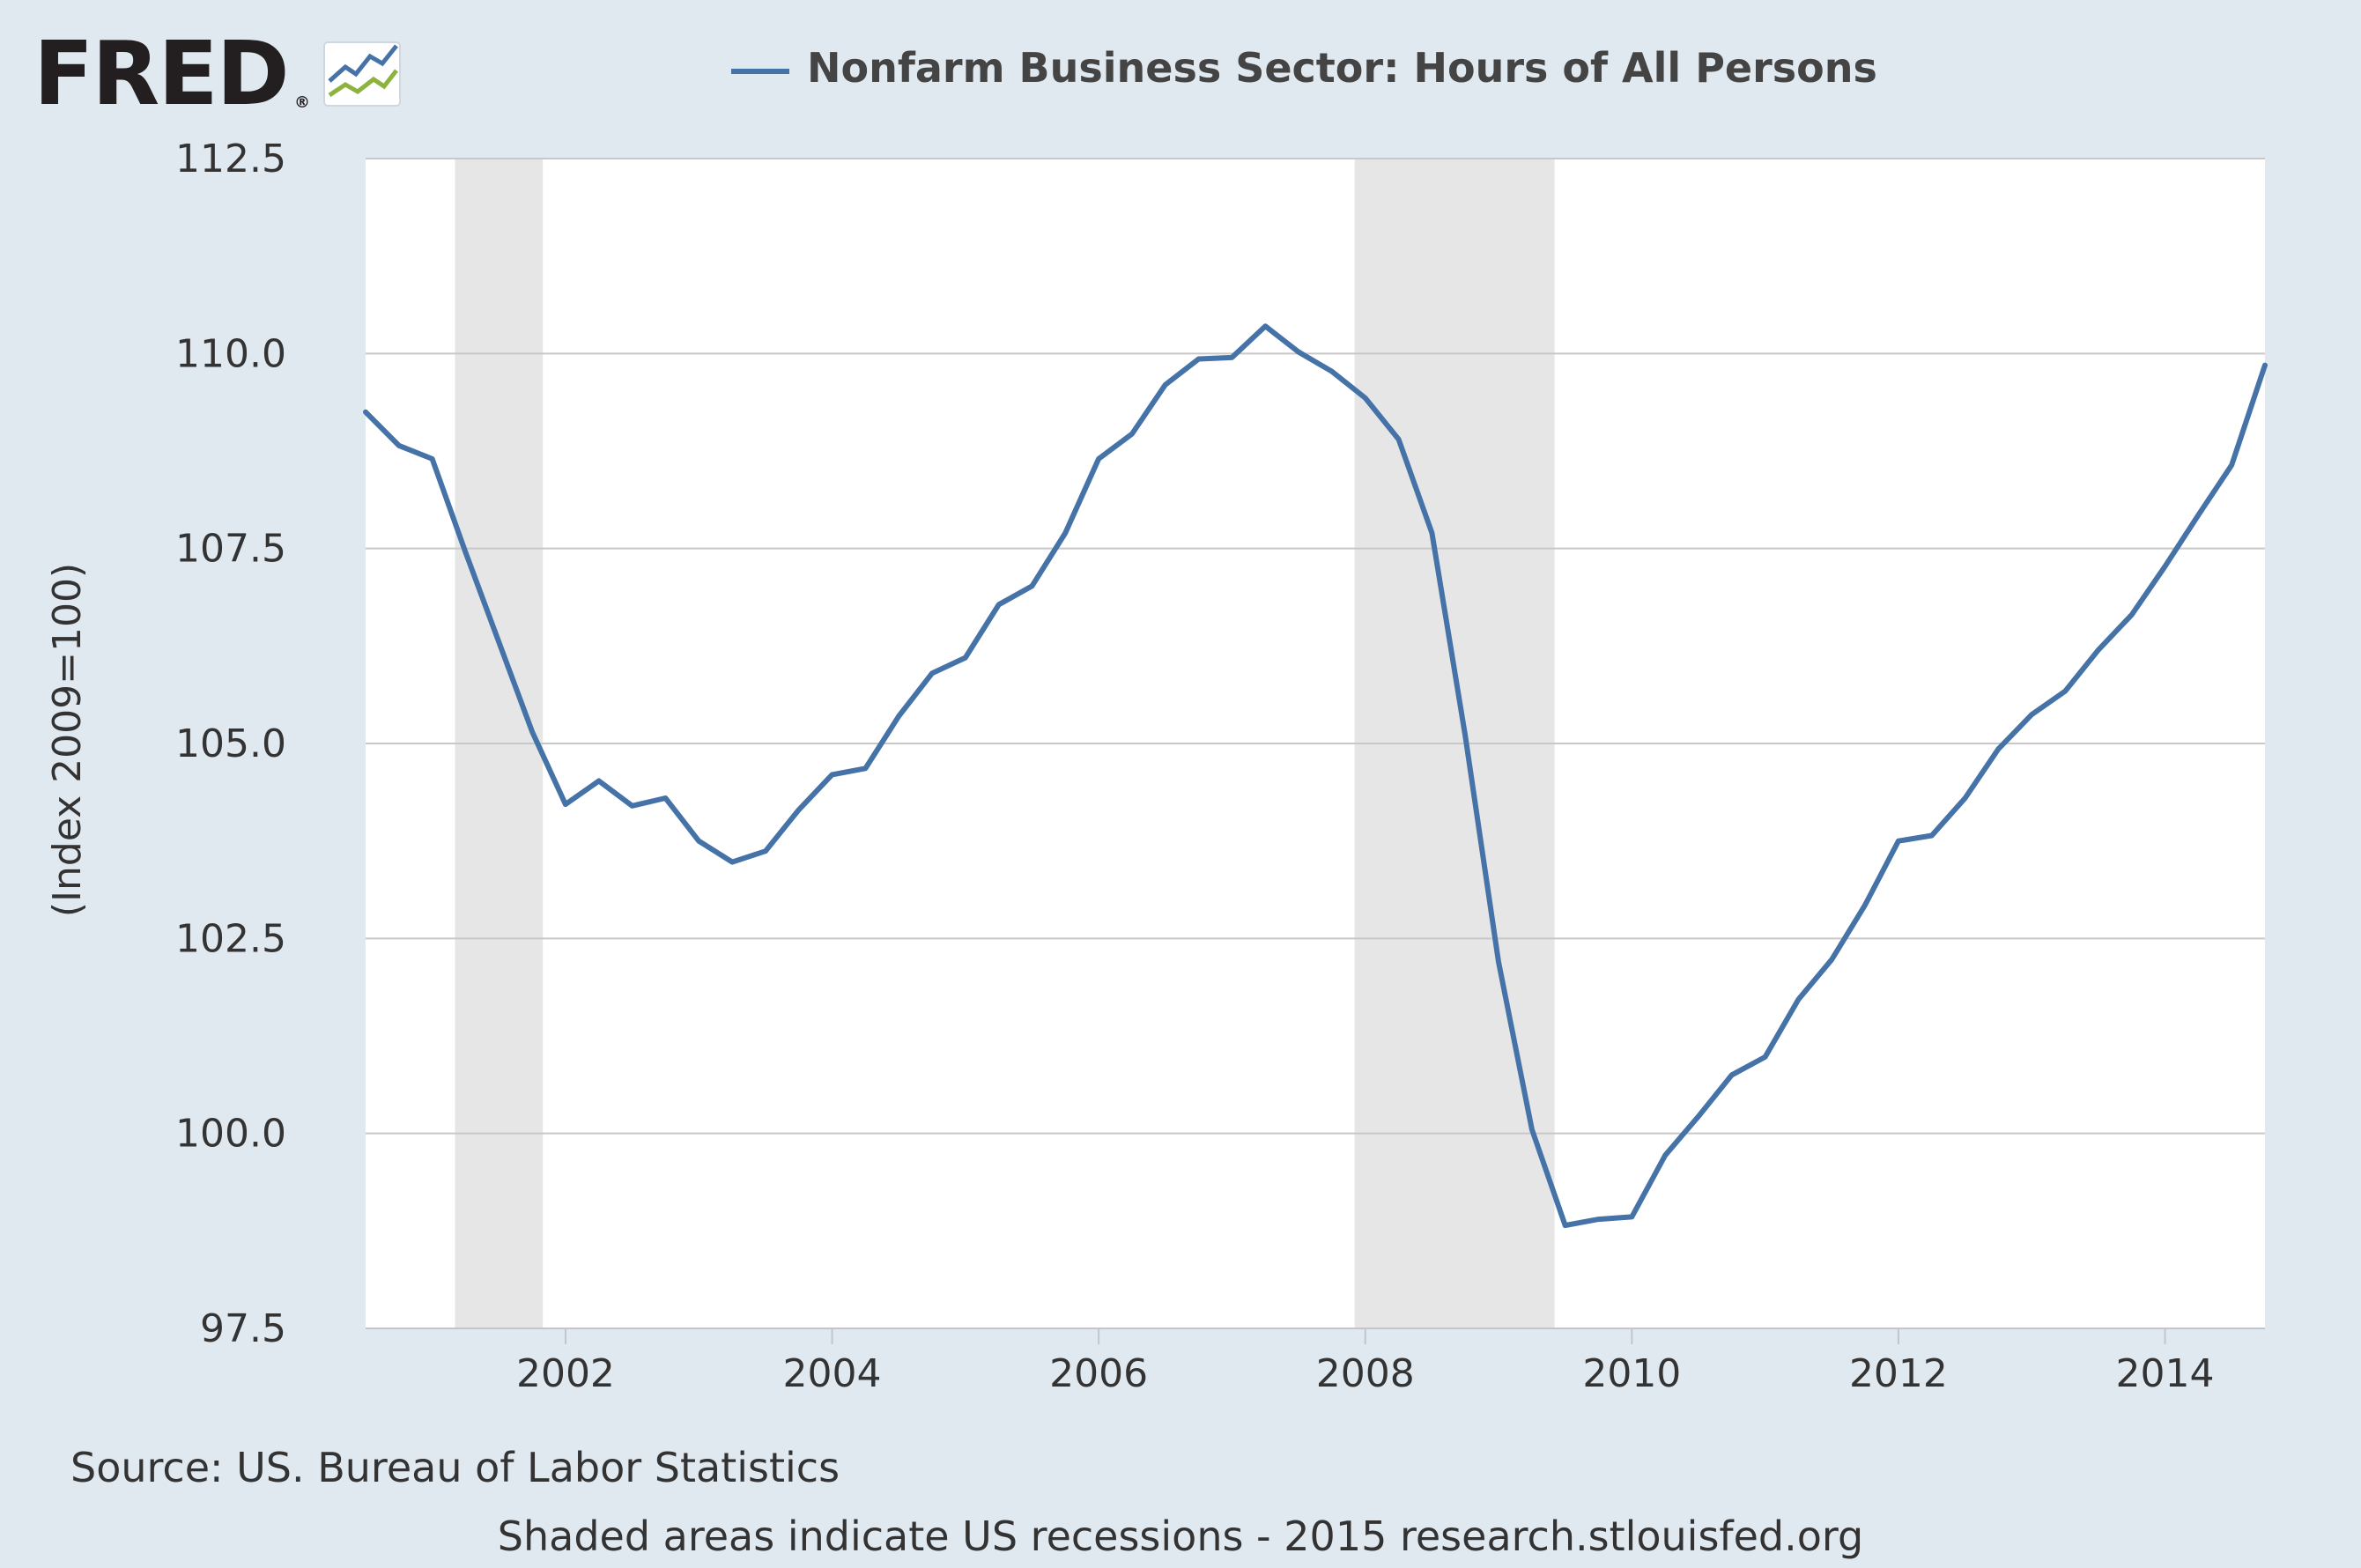  What do you see at coordinates (455, 1467) in the screenshot?
I see `source-note: Source: US. Bureau of Labor Statistics` at bounding box center [455, 1467].